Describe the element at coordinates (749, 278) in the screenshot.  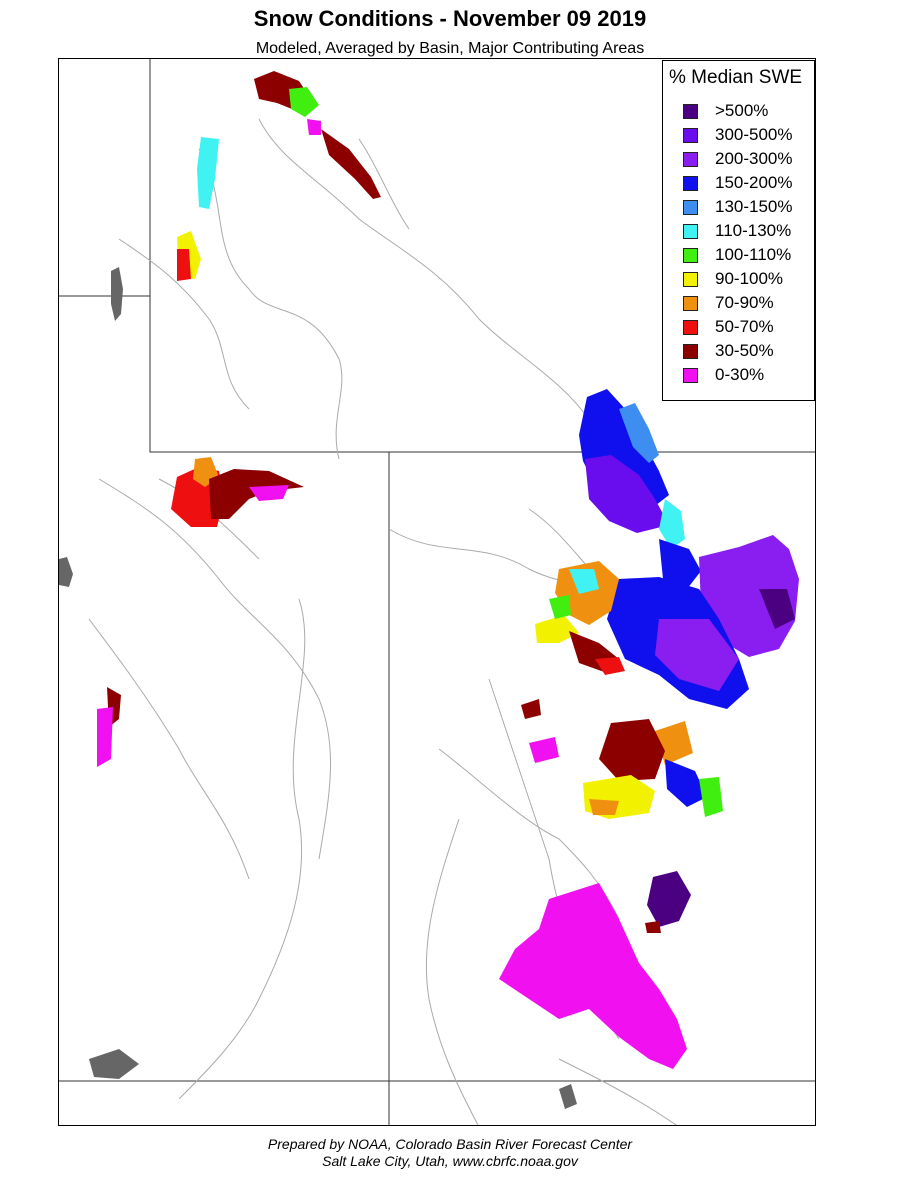
I see `legend-label: 90-100%` at that location.